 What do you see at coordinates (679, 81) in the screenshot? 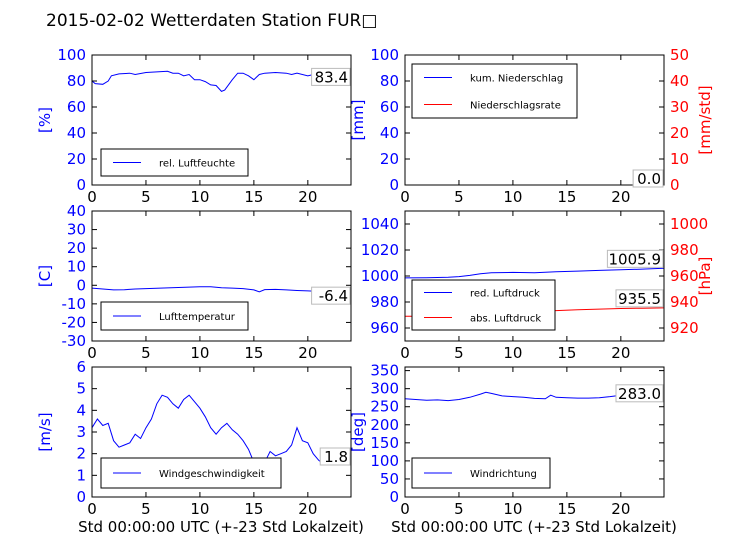
I see `y2-tick-label: 40` at bounding box center [679, 81].